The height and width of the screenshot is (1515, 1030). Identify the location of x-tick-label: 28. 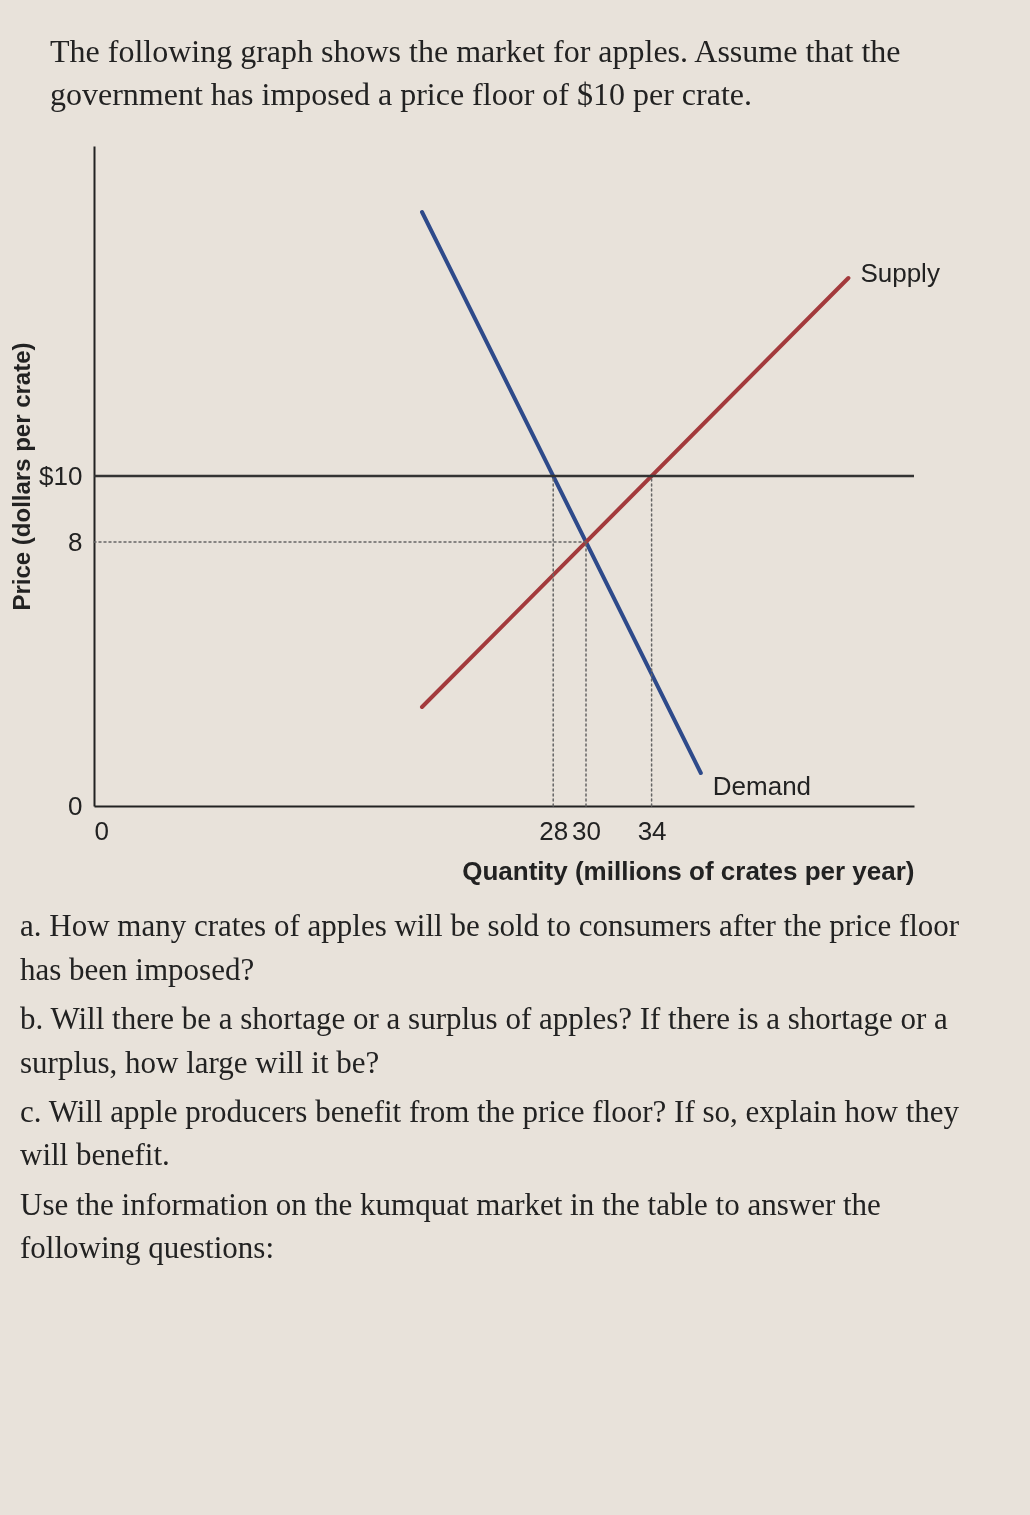
(554, 830).